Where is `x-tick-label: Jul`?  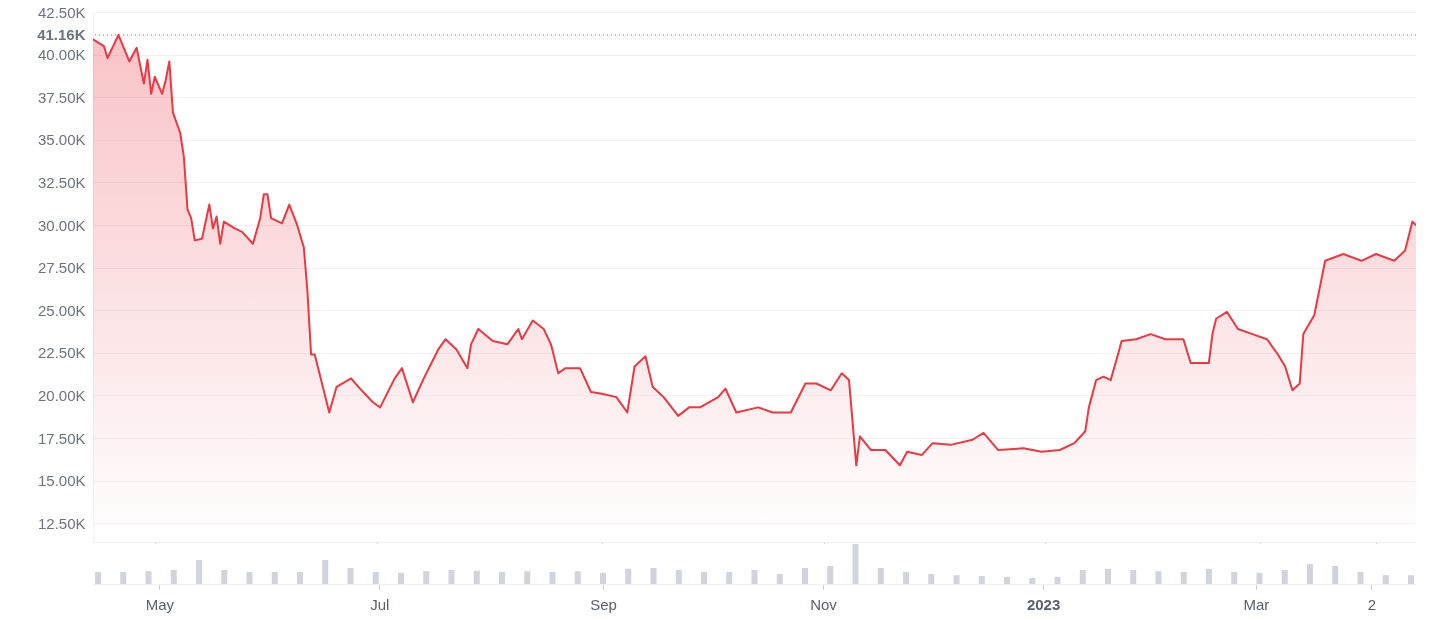
x-tick-label: Jul is located at coordinates (380, 604).